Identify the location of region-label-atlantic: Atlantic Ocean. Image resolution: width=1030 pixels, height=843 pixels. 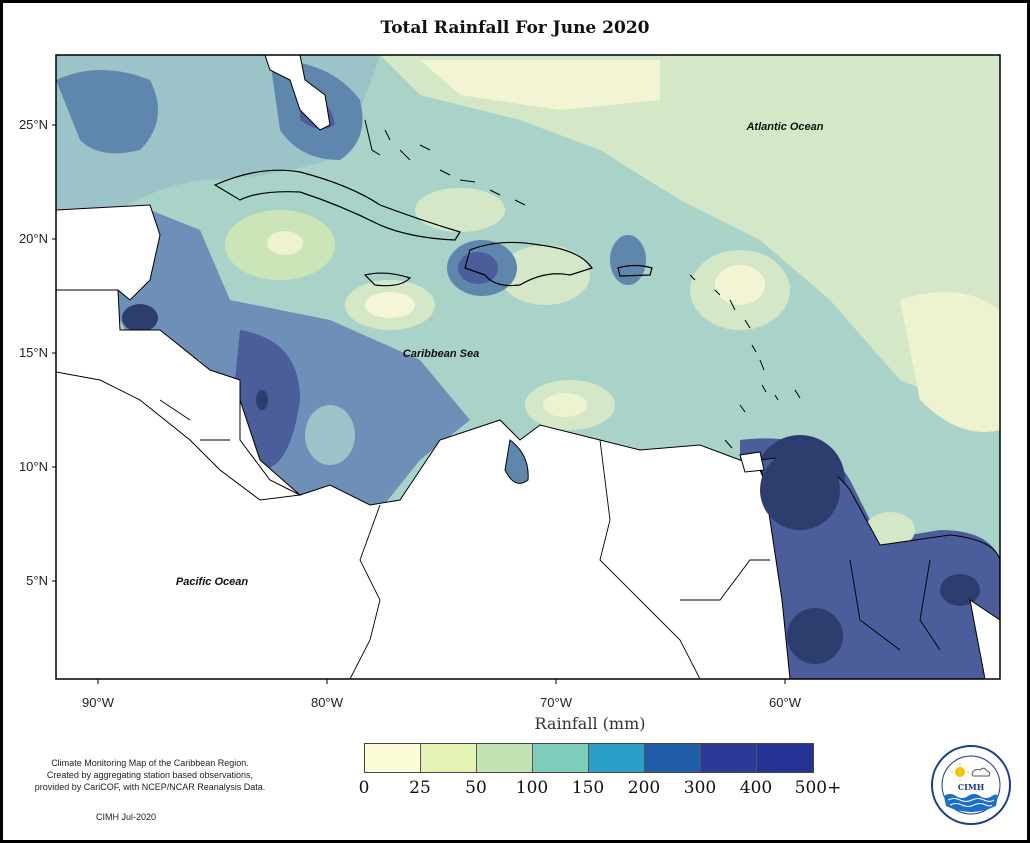
(784, 127).